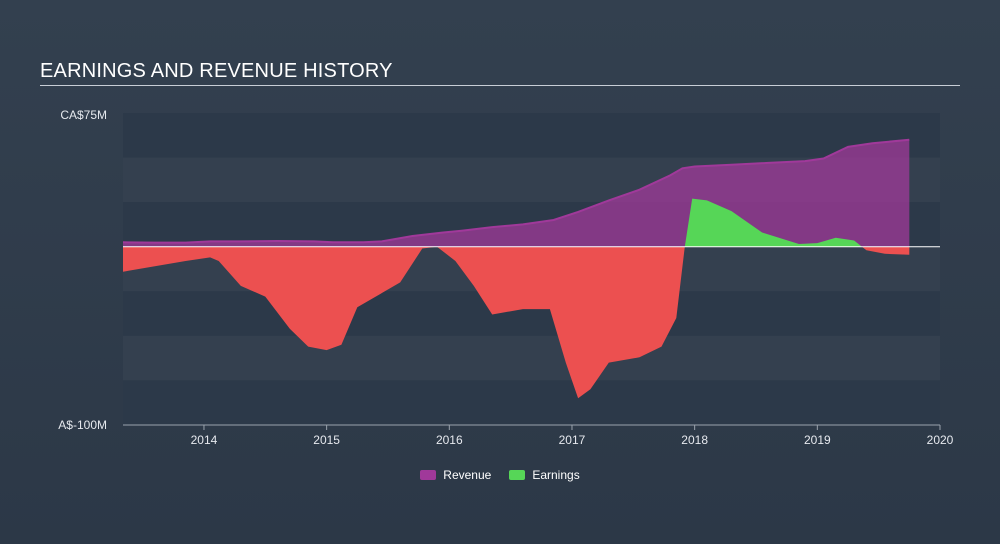  I want to click on legend: Revenue Earnings, so click(500, 475).